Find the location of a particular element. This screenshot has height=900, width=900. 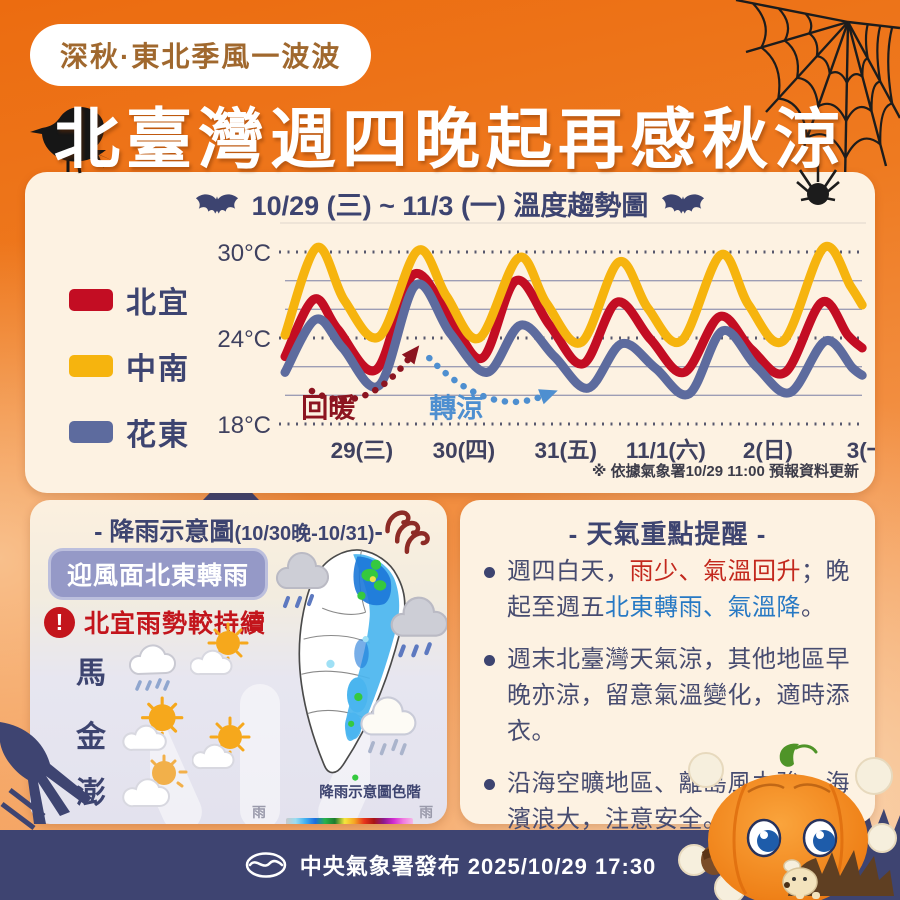

region-label-matsu: 馬 is located at coordinates (91, 673).